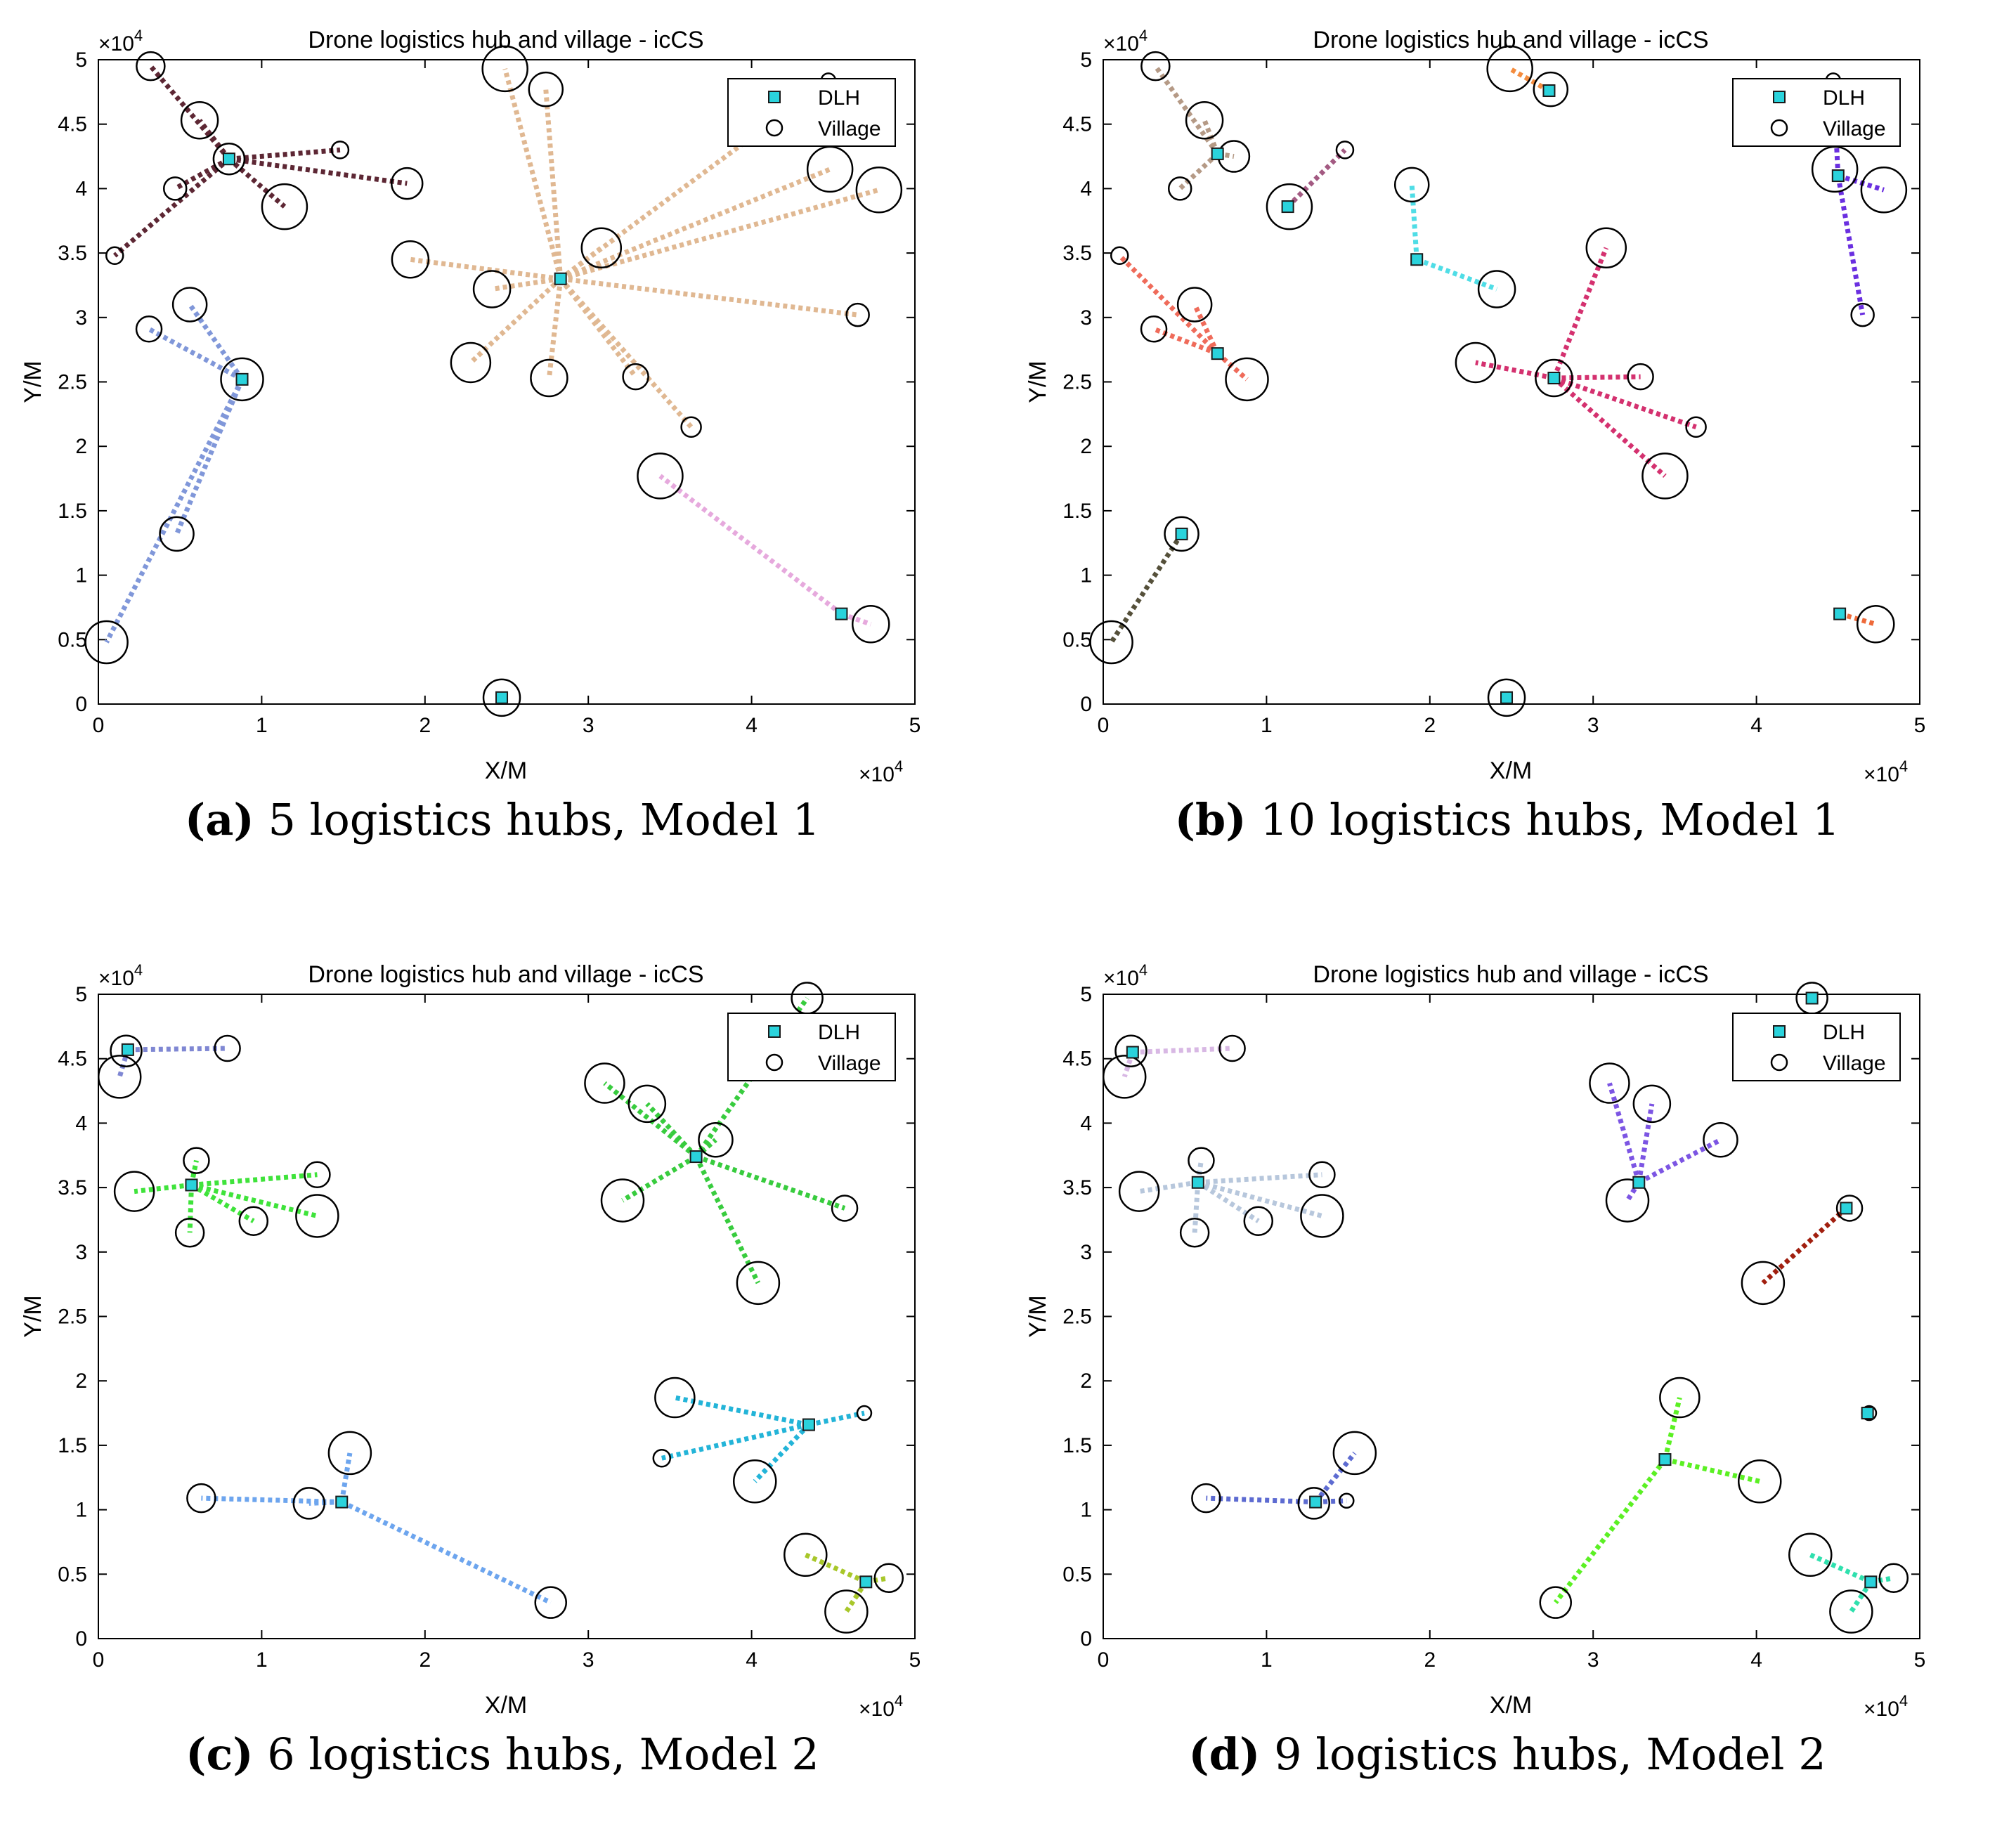 Image resolution: width=2009 pixels, height=1848 pixels. What do you see at coordinates (1816, 1047) in the screenshot?
I see `legend: DLH Village` at bounding box center [1816, 1047].